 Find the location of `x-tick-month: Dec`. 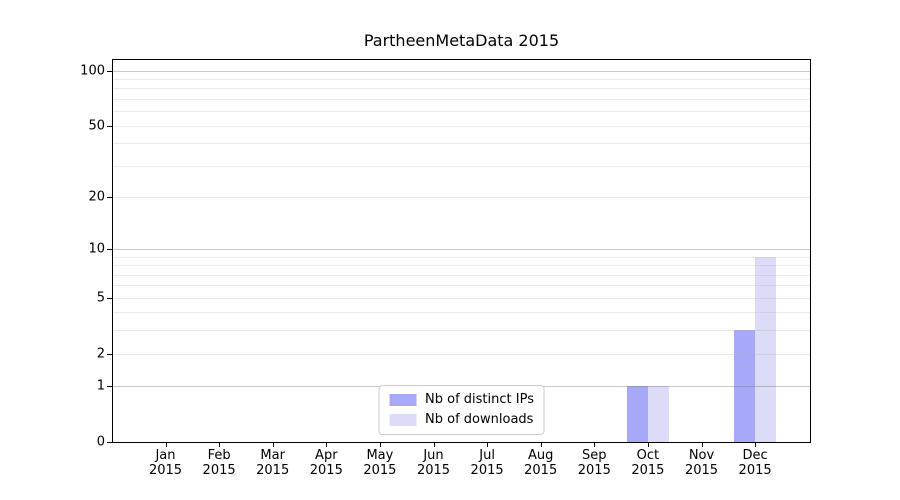

x-tick-month: Dec is located at coordinates (755, 455).